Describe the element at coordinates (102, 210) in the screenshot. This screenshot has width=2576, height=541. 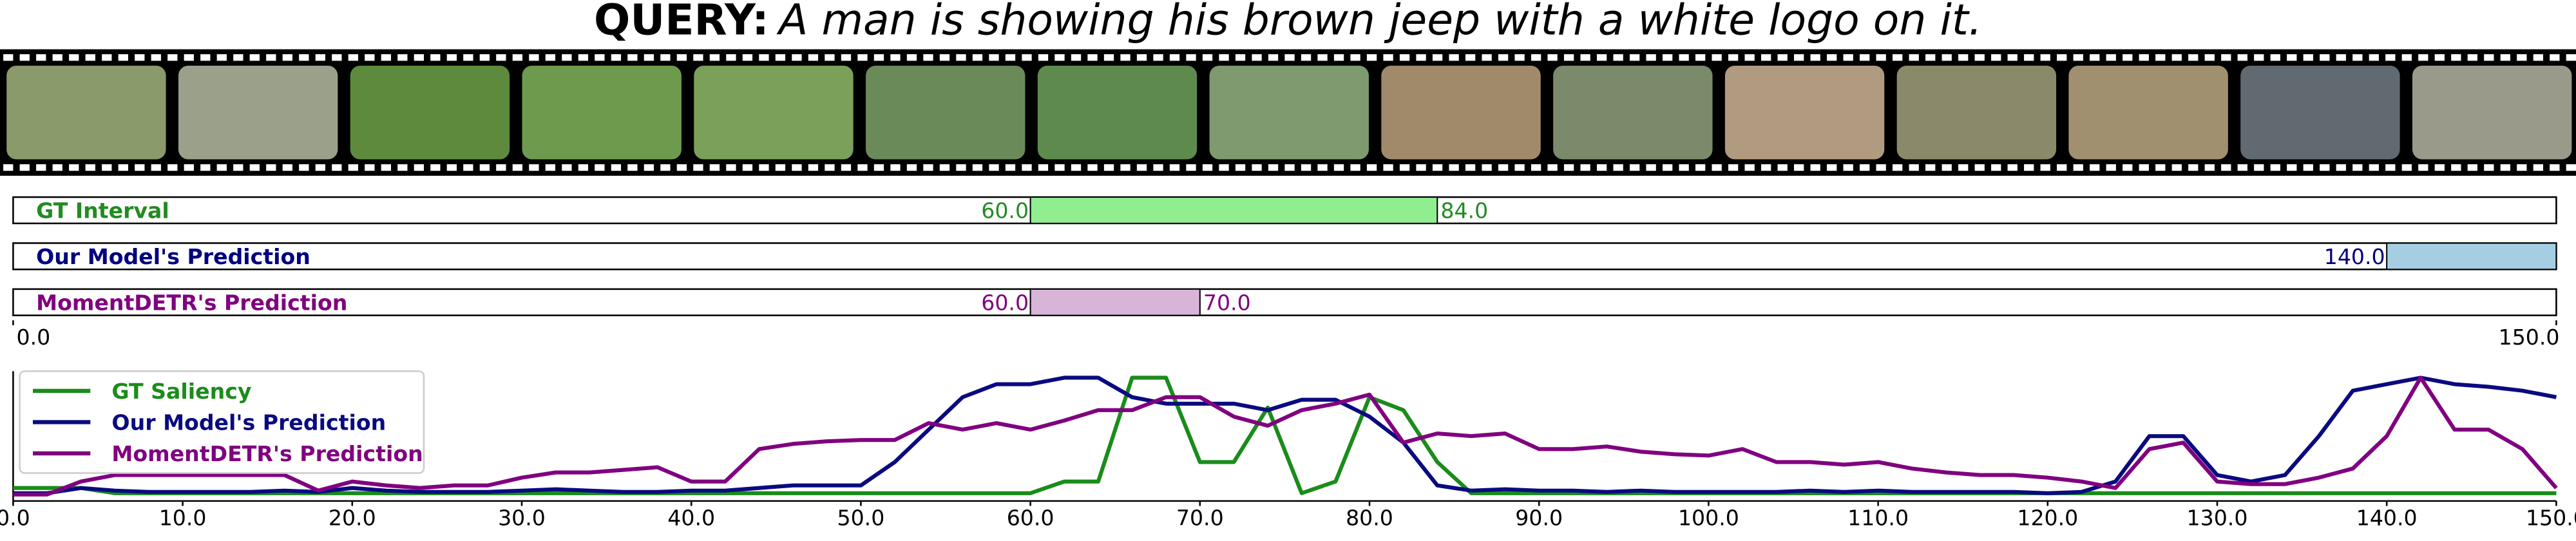
I see `interval-name: GT Interval` at that location.